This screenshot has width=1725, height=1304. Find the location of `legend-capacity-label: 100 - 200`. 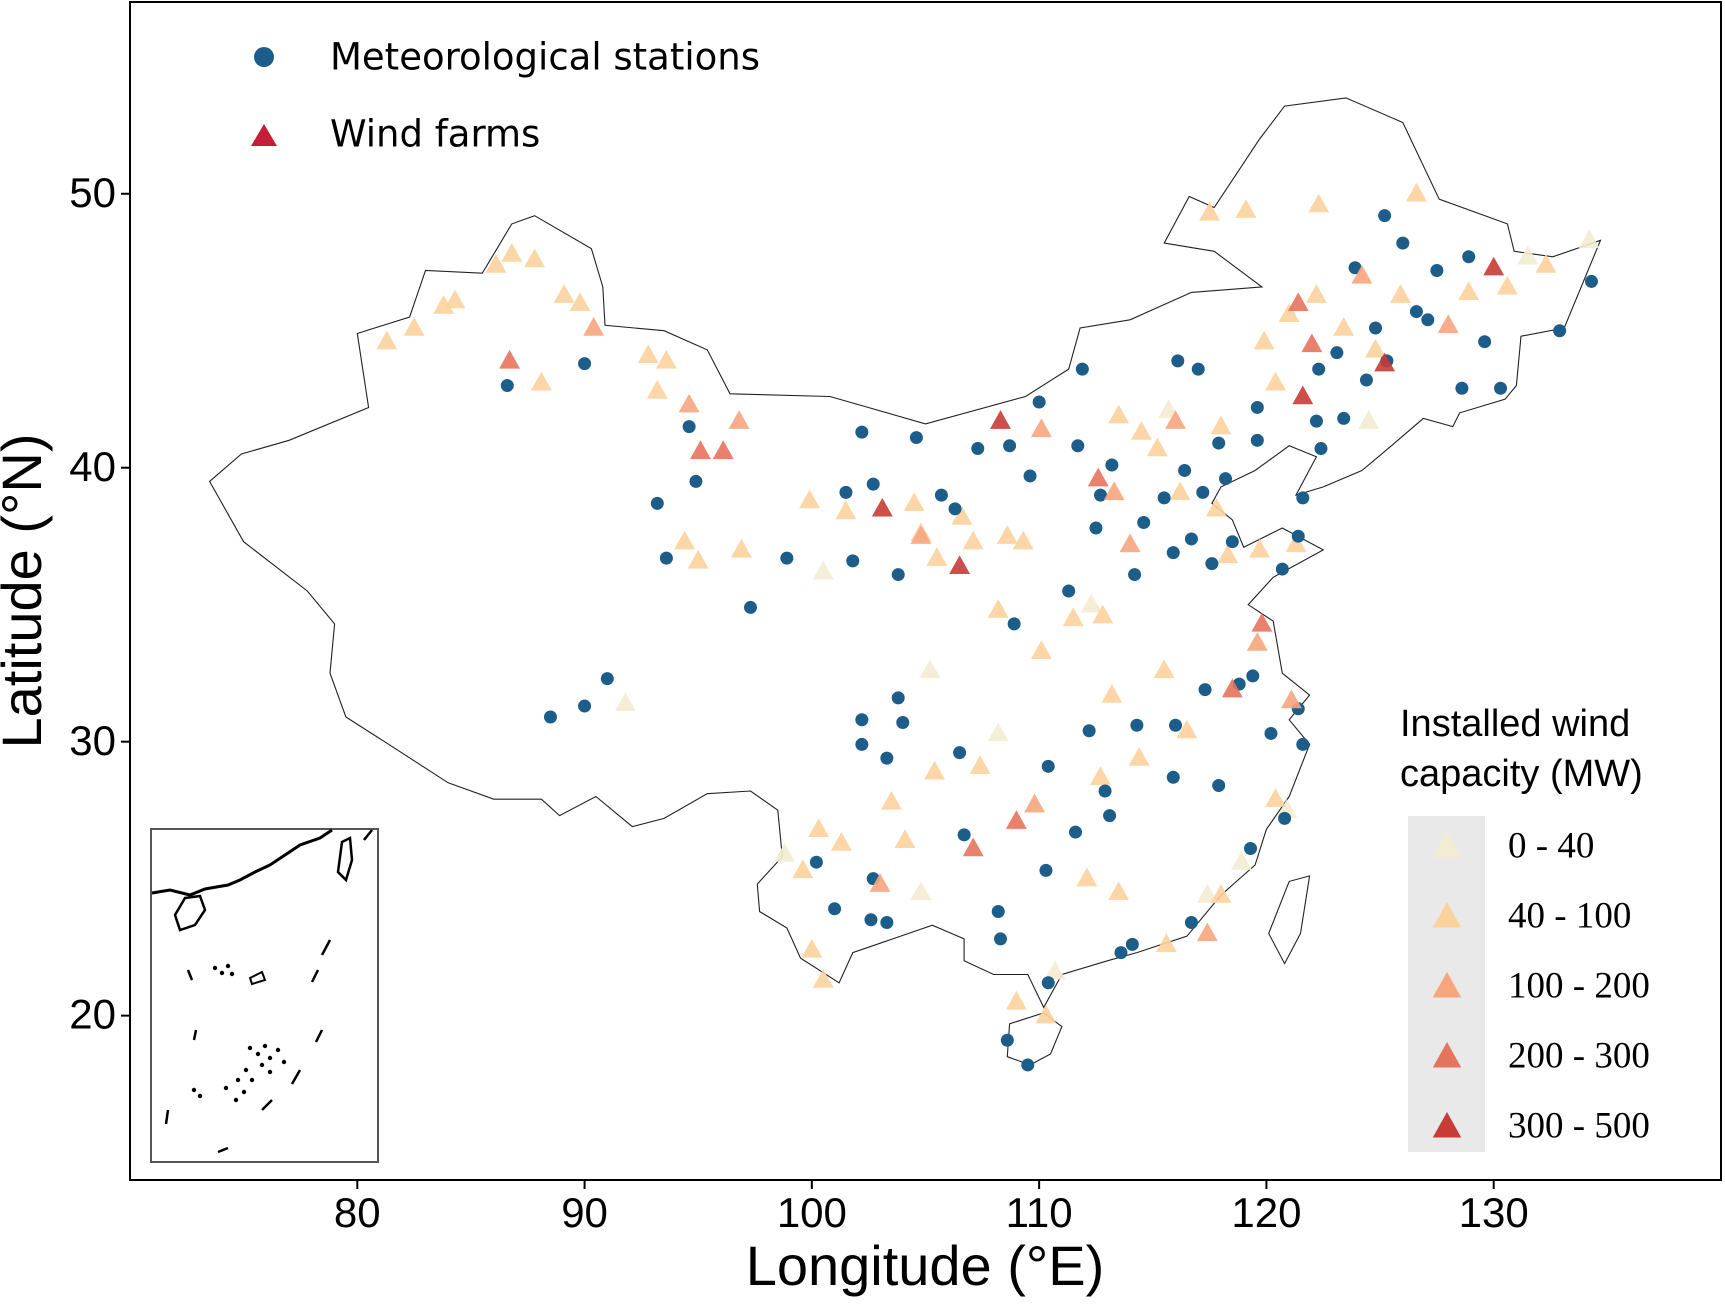

legend-capacity-label: 100 - 200 is located at coordinates (1579, 985).